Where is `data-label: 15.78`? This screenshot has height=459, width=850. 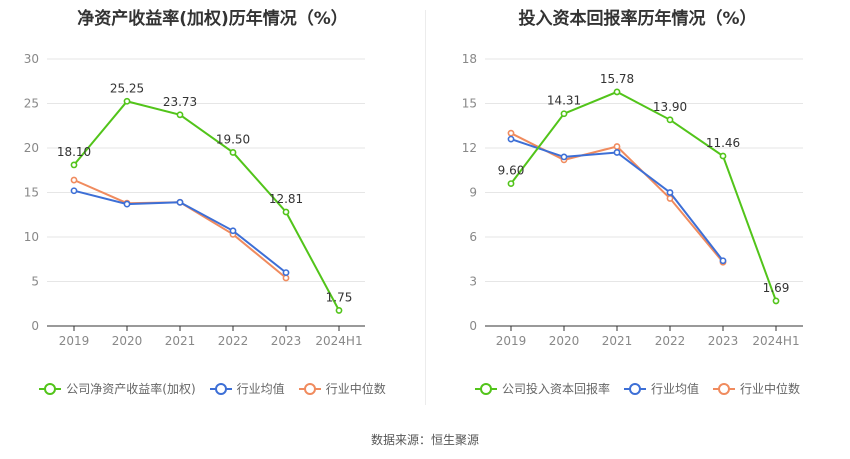 data-label: 15.78 is located at coordinates (617, 79).